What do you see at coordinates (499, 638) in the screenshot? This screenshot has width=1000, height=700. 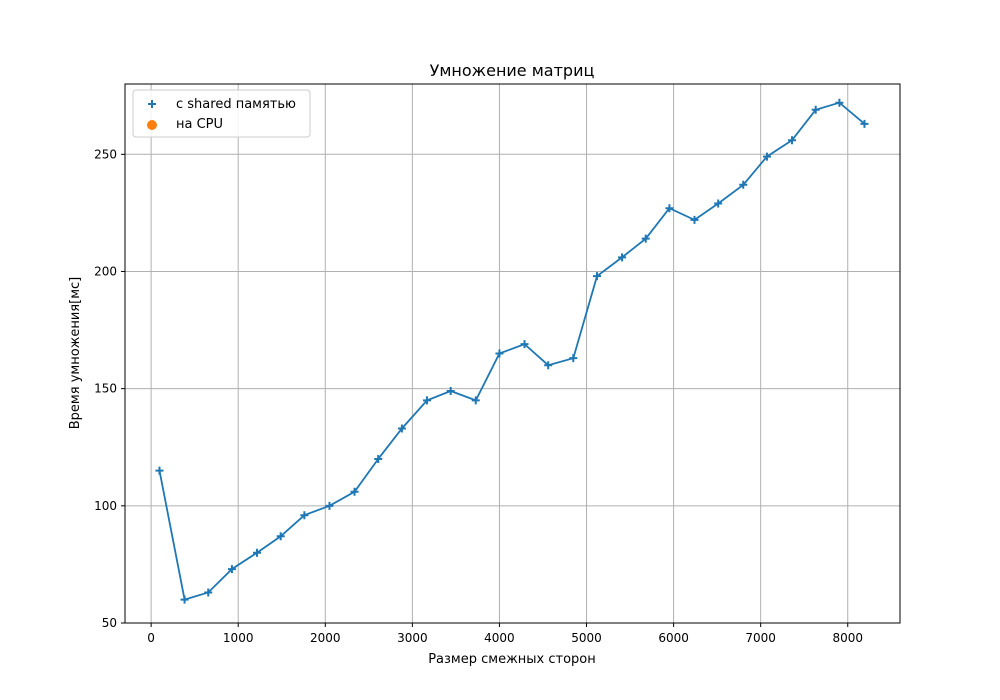 I see `x-tick-label: 4000` at bounding box center [499, 638].